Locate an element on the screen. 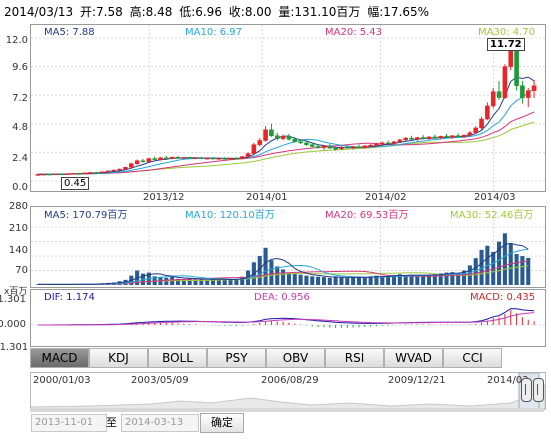 The width and height of the screenshot is (551, 440). tab-psy: PSY is located at coordinates (236, 358).